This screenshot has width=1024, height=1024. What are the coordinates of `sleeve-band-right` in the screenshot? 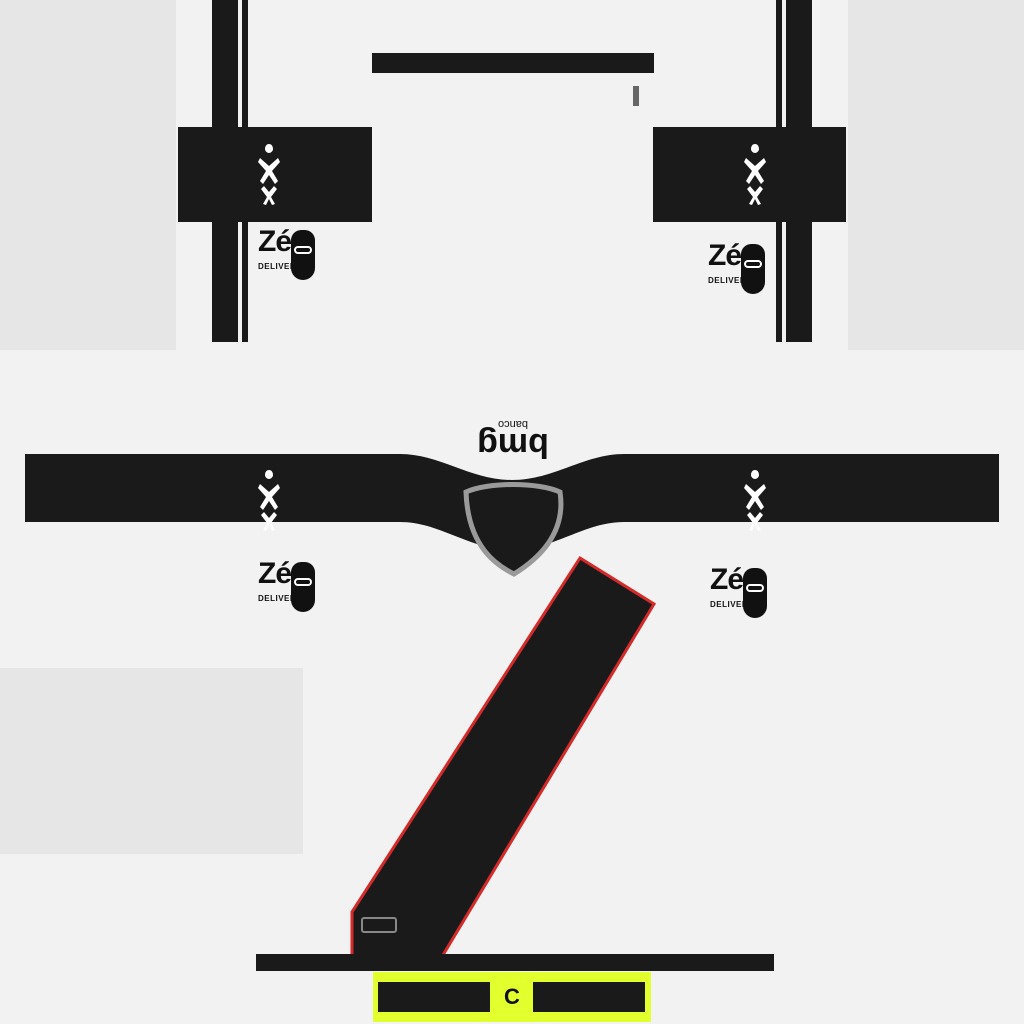 It's located at (749, 174).